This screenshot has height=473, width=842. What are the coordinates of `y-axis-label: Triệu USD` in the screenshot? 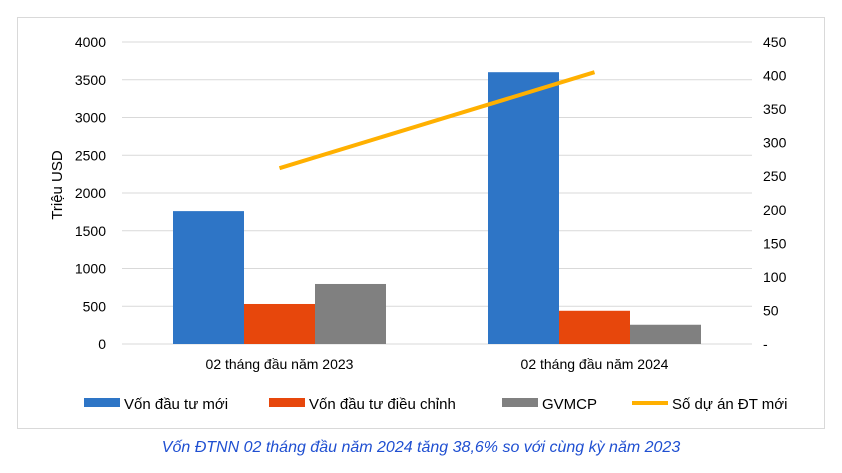 It's located at (57, 185).